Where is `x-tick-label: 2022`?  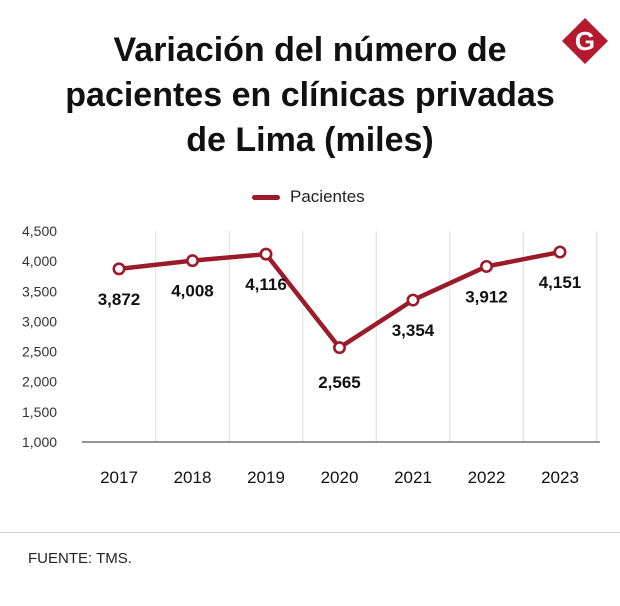 x-tick-label: 2022 is located at coordinates (487, 477).